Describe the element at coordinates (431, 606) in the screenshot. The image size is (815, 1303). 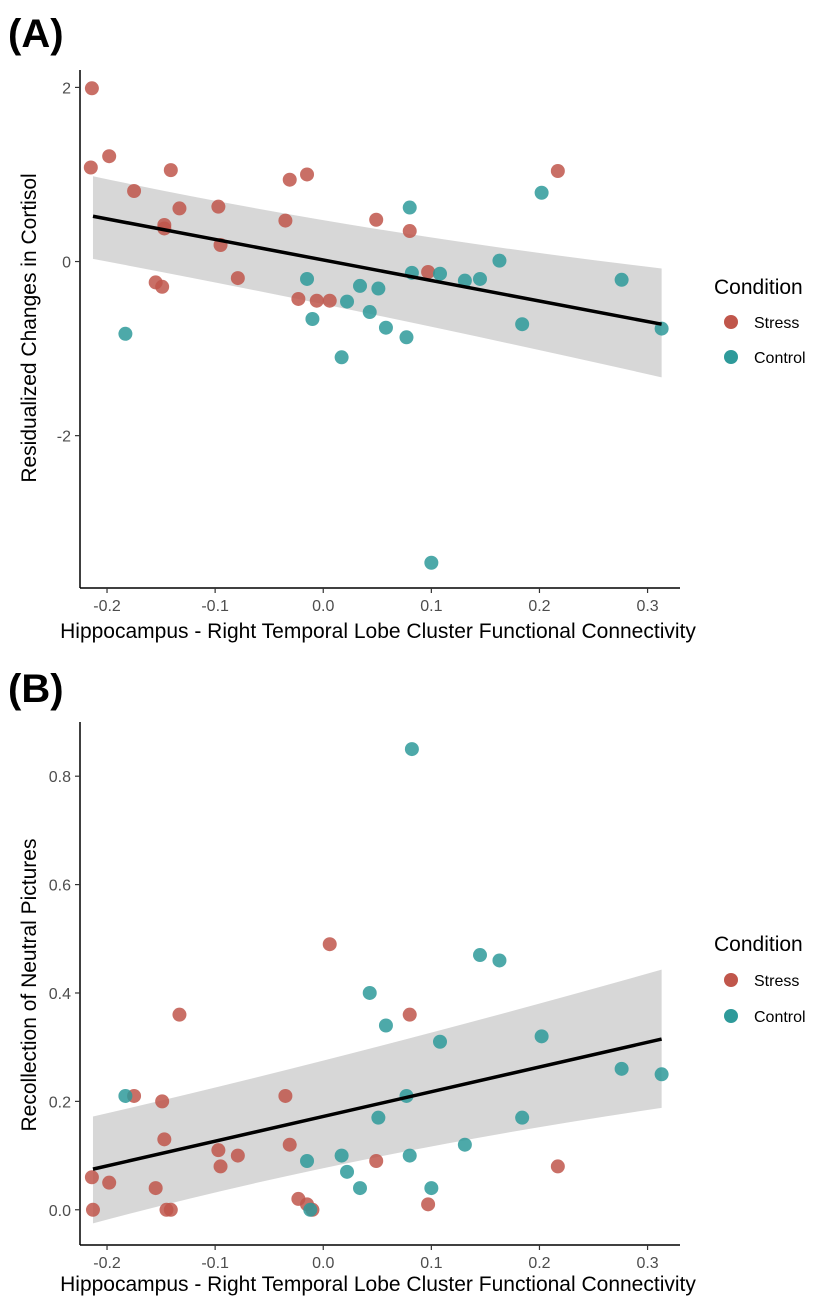
I see `panel-a-x-tick-label: 0.1` at that location.